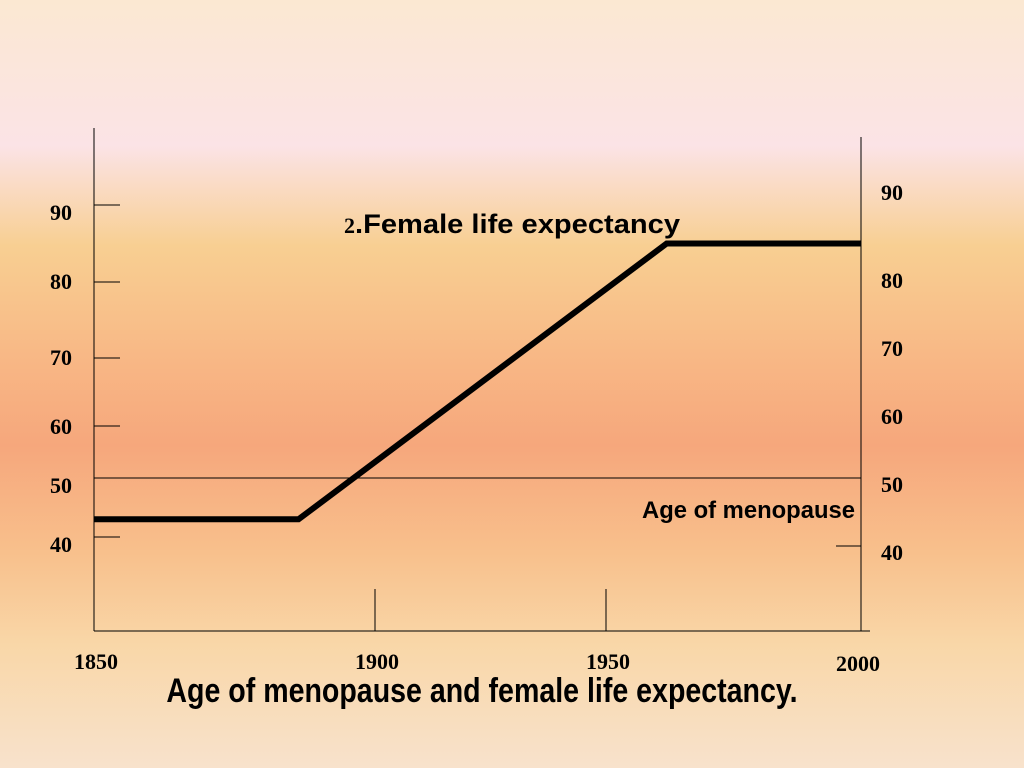  I want to click on series-label-age-of-menopause: Age of menopause, so click(748, 510).